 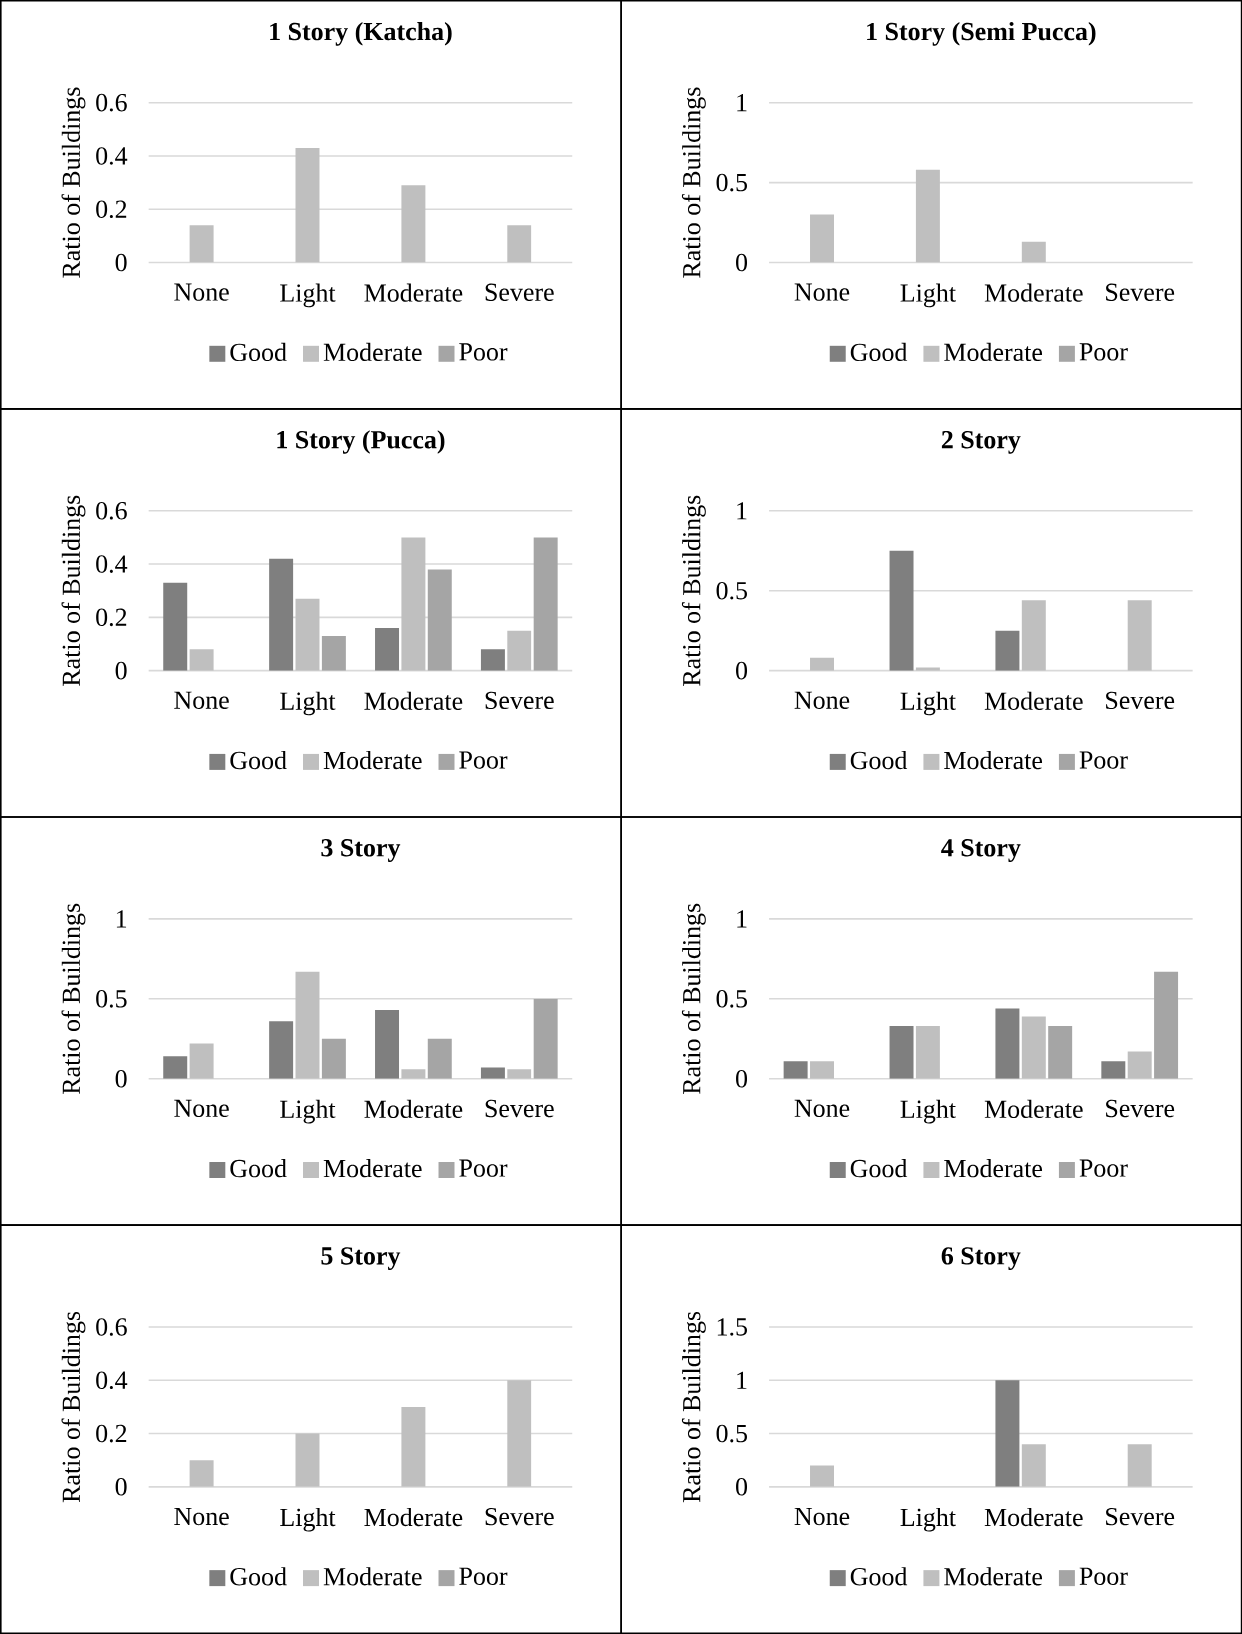 I want to click on chart-title: 1 Story (Semi Pucca), so click(x=981, y=34).